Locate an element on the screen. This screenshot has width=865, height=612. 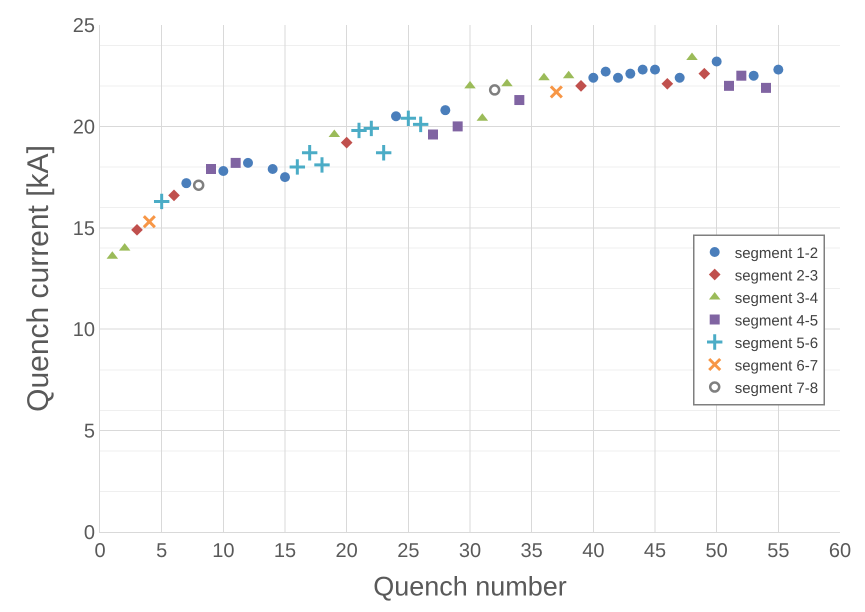
legend-label: segment 5-6 is located at coordinates (776, 343).